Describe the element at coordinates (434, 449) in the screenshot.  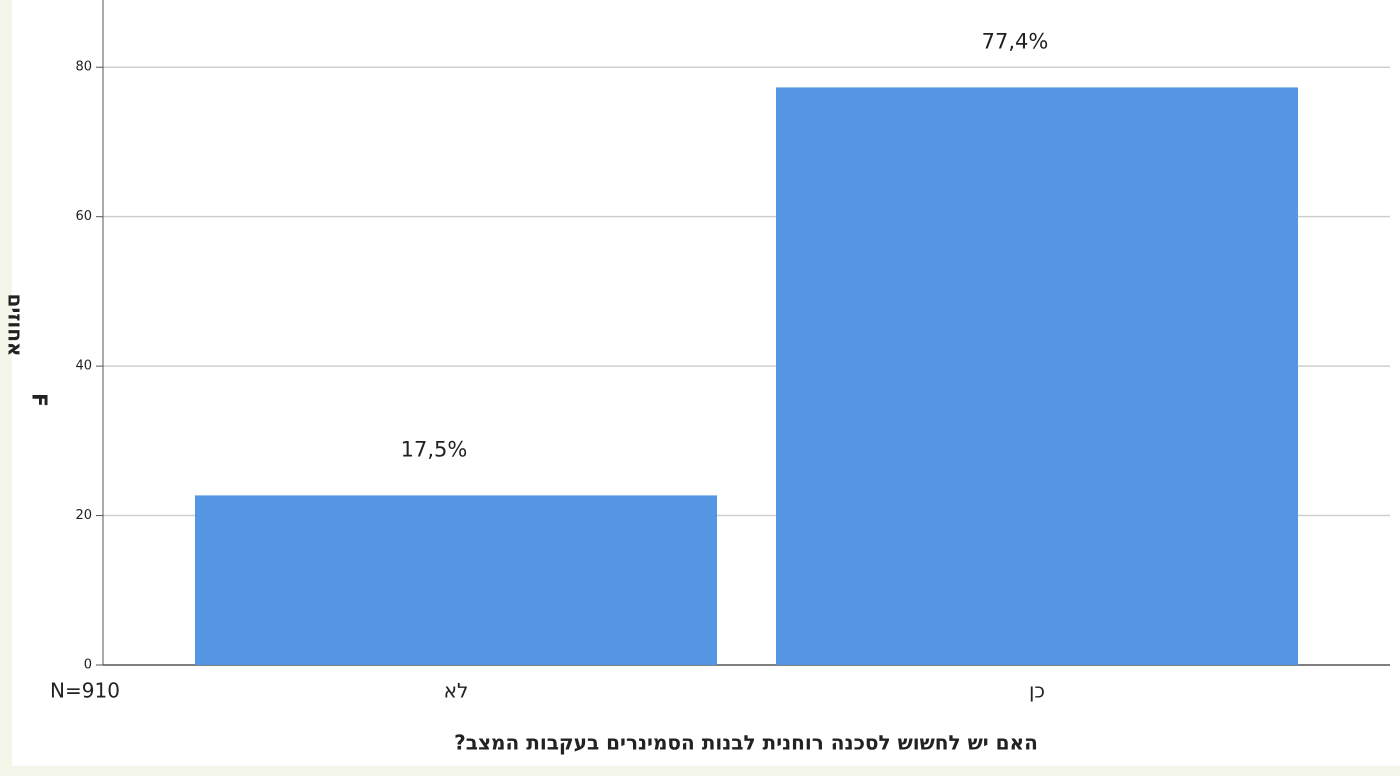
I see `bar-annotation: 17,5%` at that location.